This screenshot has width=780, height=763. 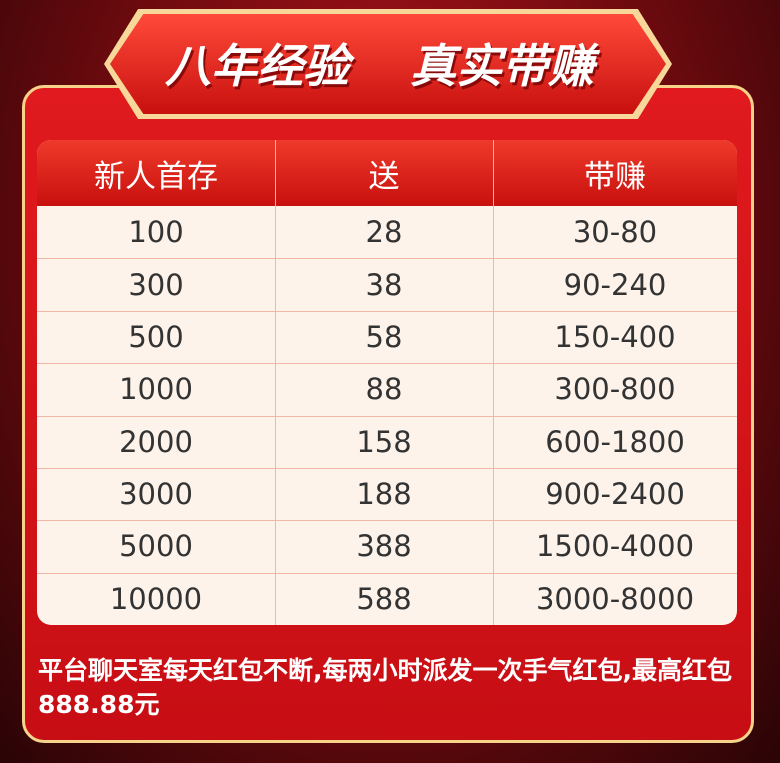 What do you see at coordinates (156, 389) in the screenshot?
I see `table-cell: 1000` at bounding box center [156, 389].